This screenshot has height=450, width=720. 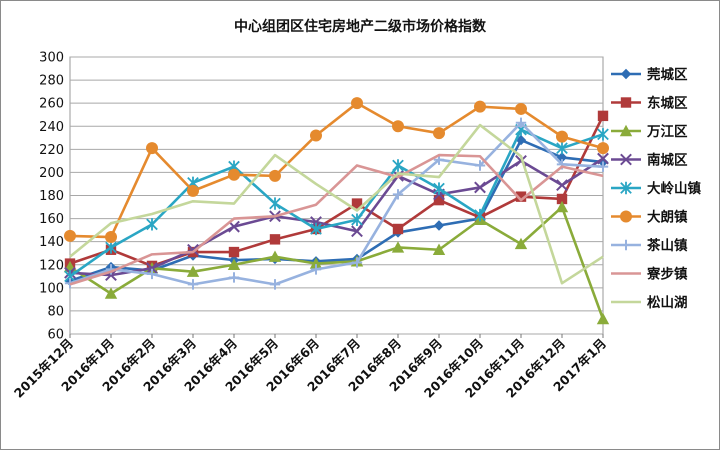 What do you see at coordinates (51, 173) in the screenshot?
I see `y-tick-label-200: 200` at bounding box center [51, 173].